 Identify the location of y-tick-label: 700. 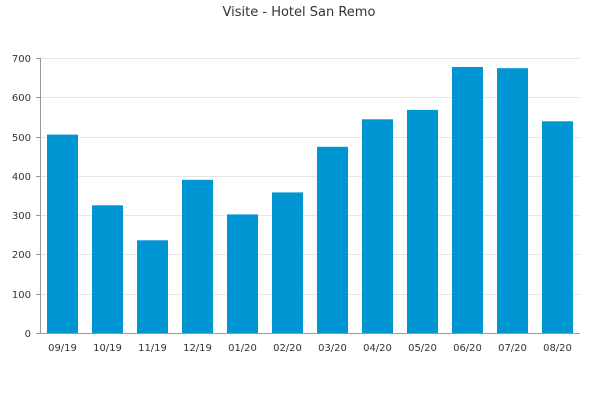
(21, 59).